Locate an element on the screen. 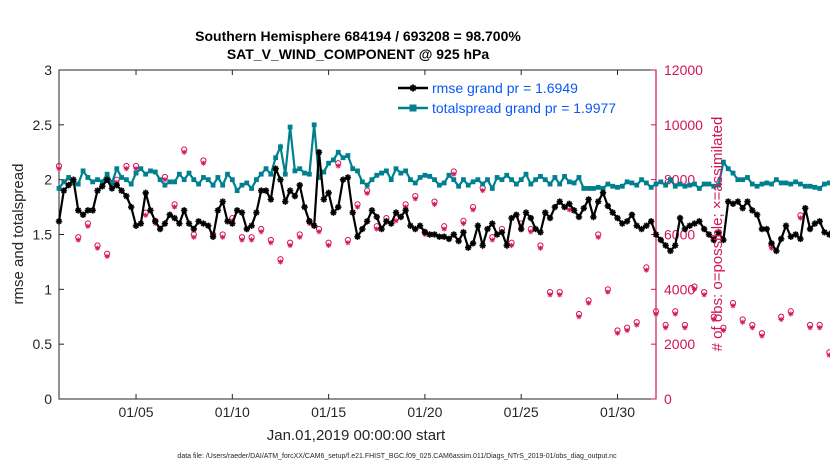 The image size is (830, 470). y-axis-right-label: # of obs: o=possible; ×=assimilated is located at coordinates (717, 234).